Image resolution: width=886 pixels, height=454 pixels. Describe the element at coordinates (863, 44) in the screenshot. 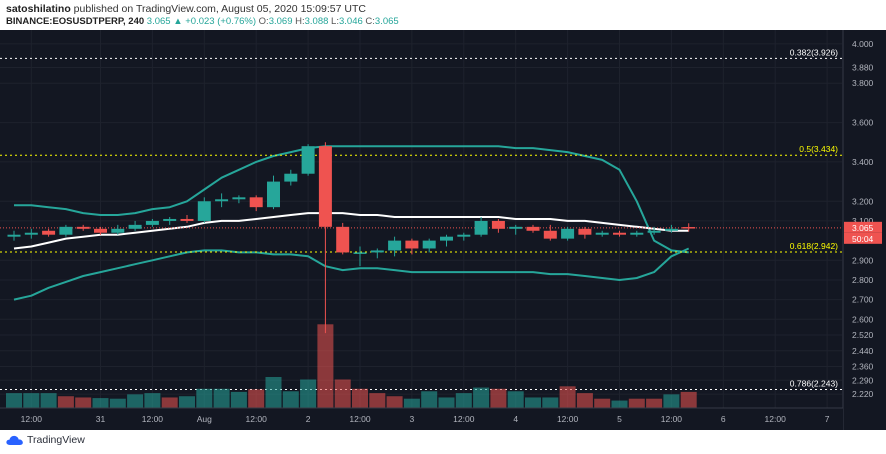

I see `price-tick-label: 4.000` at that location.